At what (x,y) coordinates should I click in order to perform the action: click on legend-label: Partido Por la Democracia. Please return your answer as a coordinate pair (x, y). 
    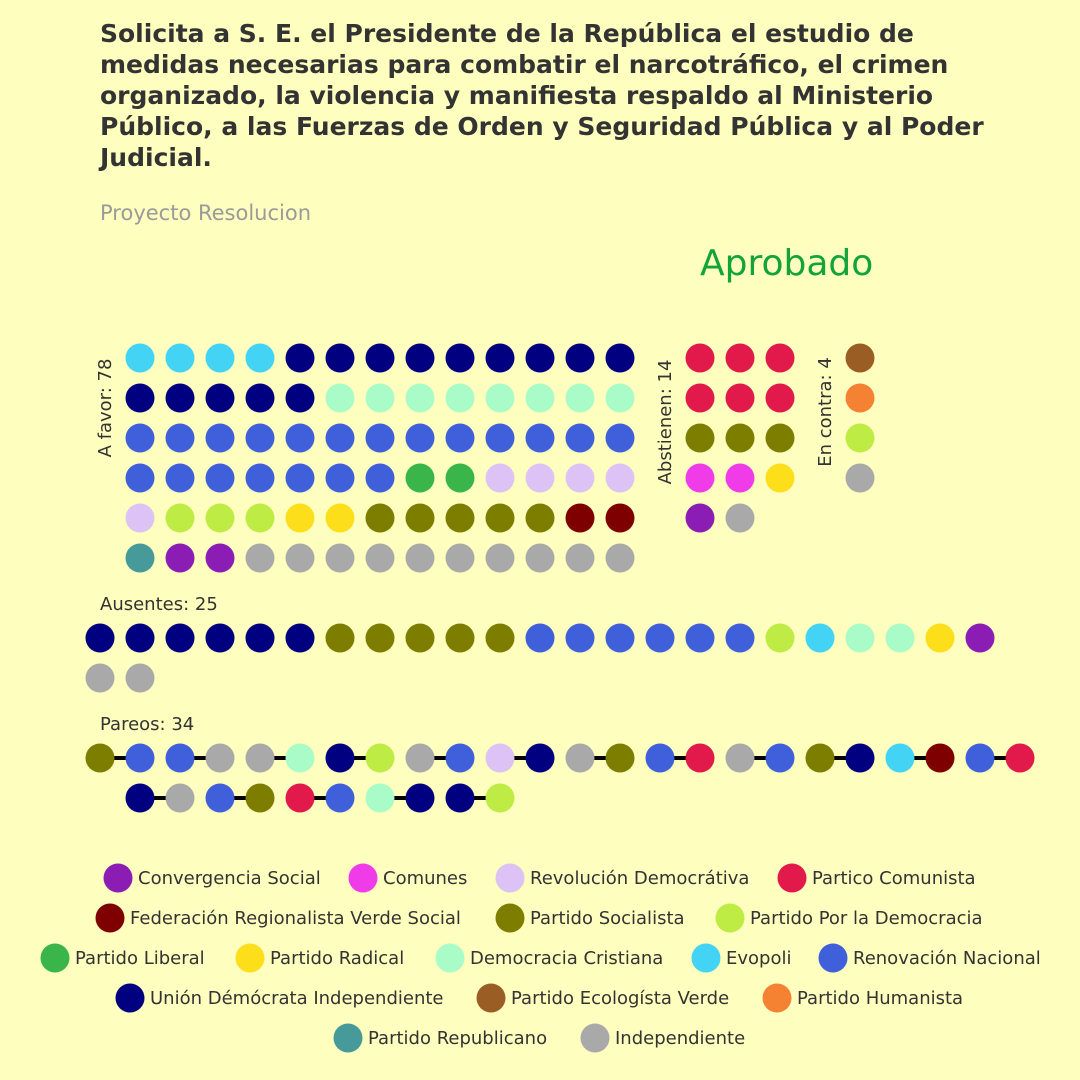
    Looking at the image, I should click on (866, 918).